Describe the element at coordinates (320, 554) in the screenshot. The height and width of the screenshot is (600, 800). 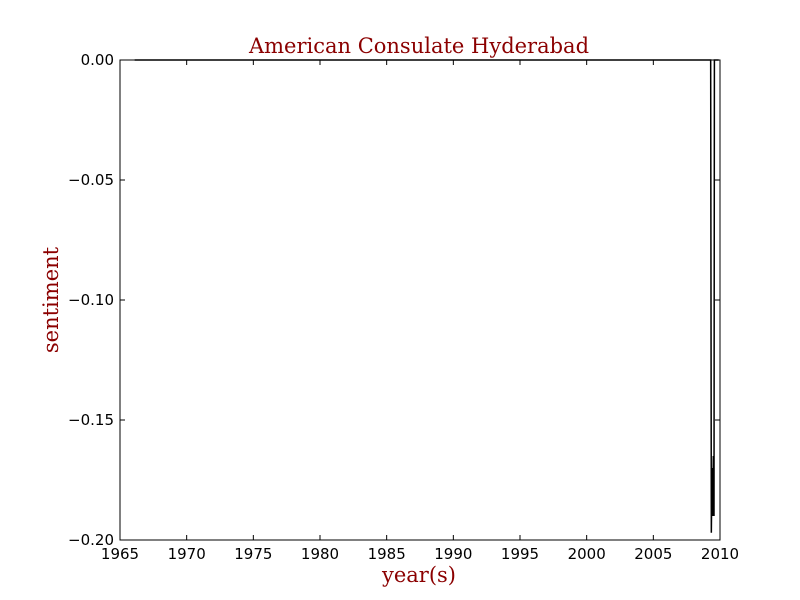
I see `x-tick-label: 1980` at that location.